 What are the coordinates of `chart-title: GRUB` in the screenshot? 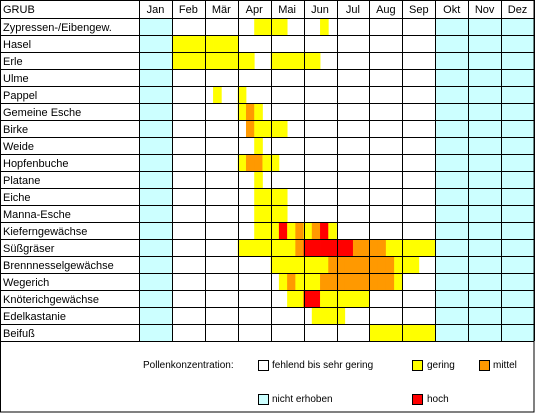 It's located at (19, 10).